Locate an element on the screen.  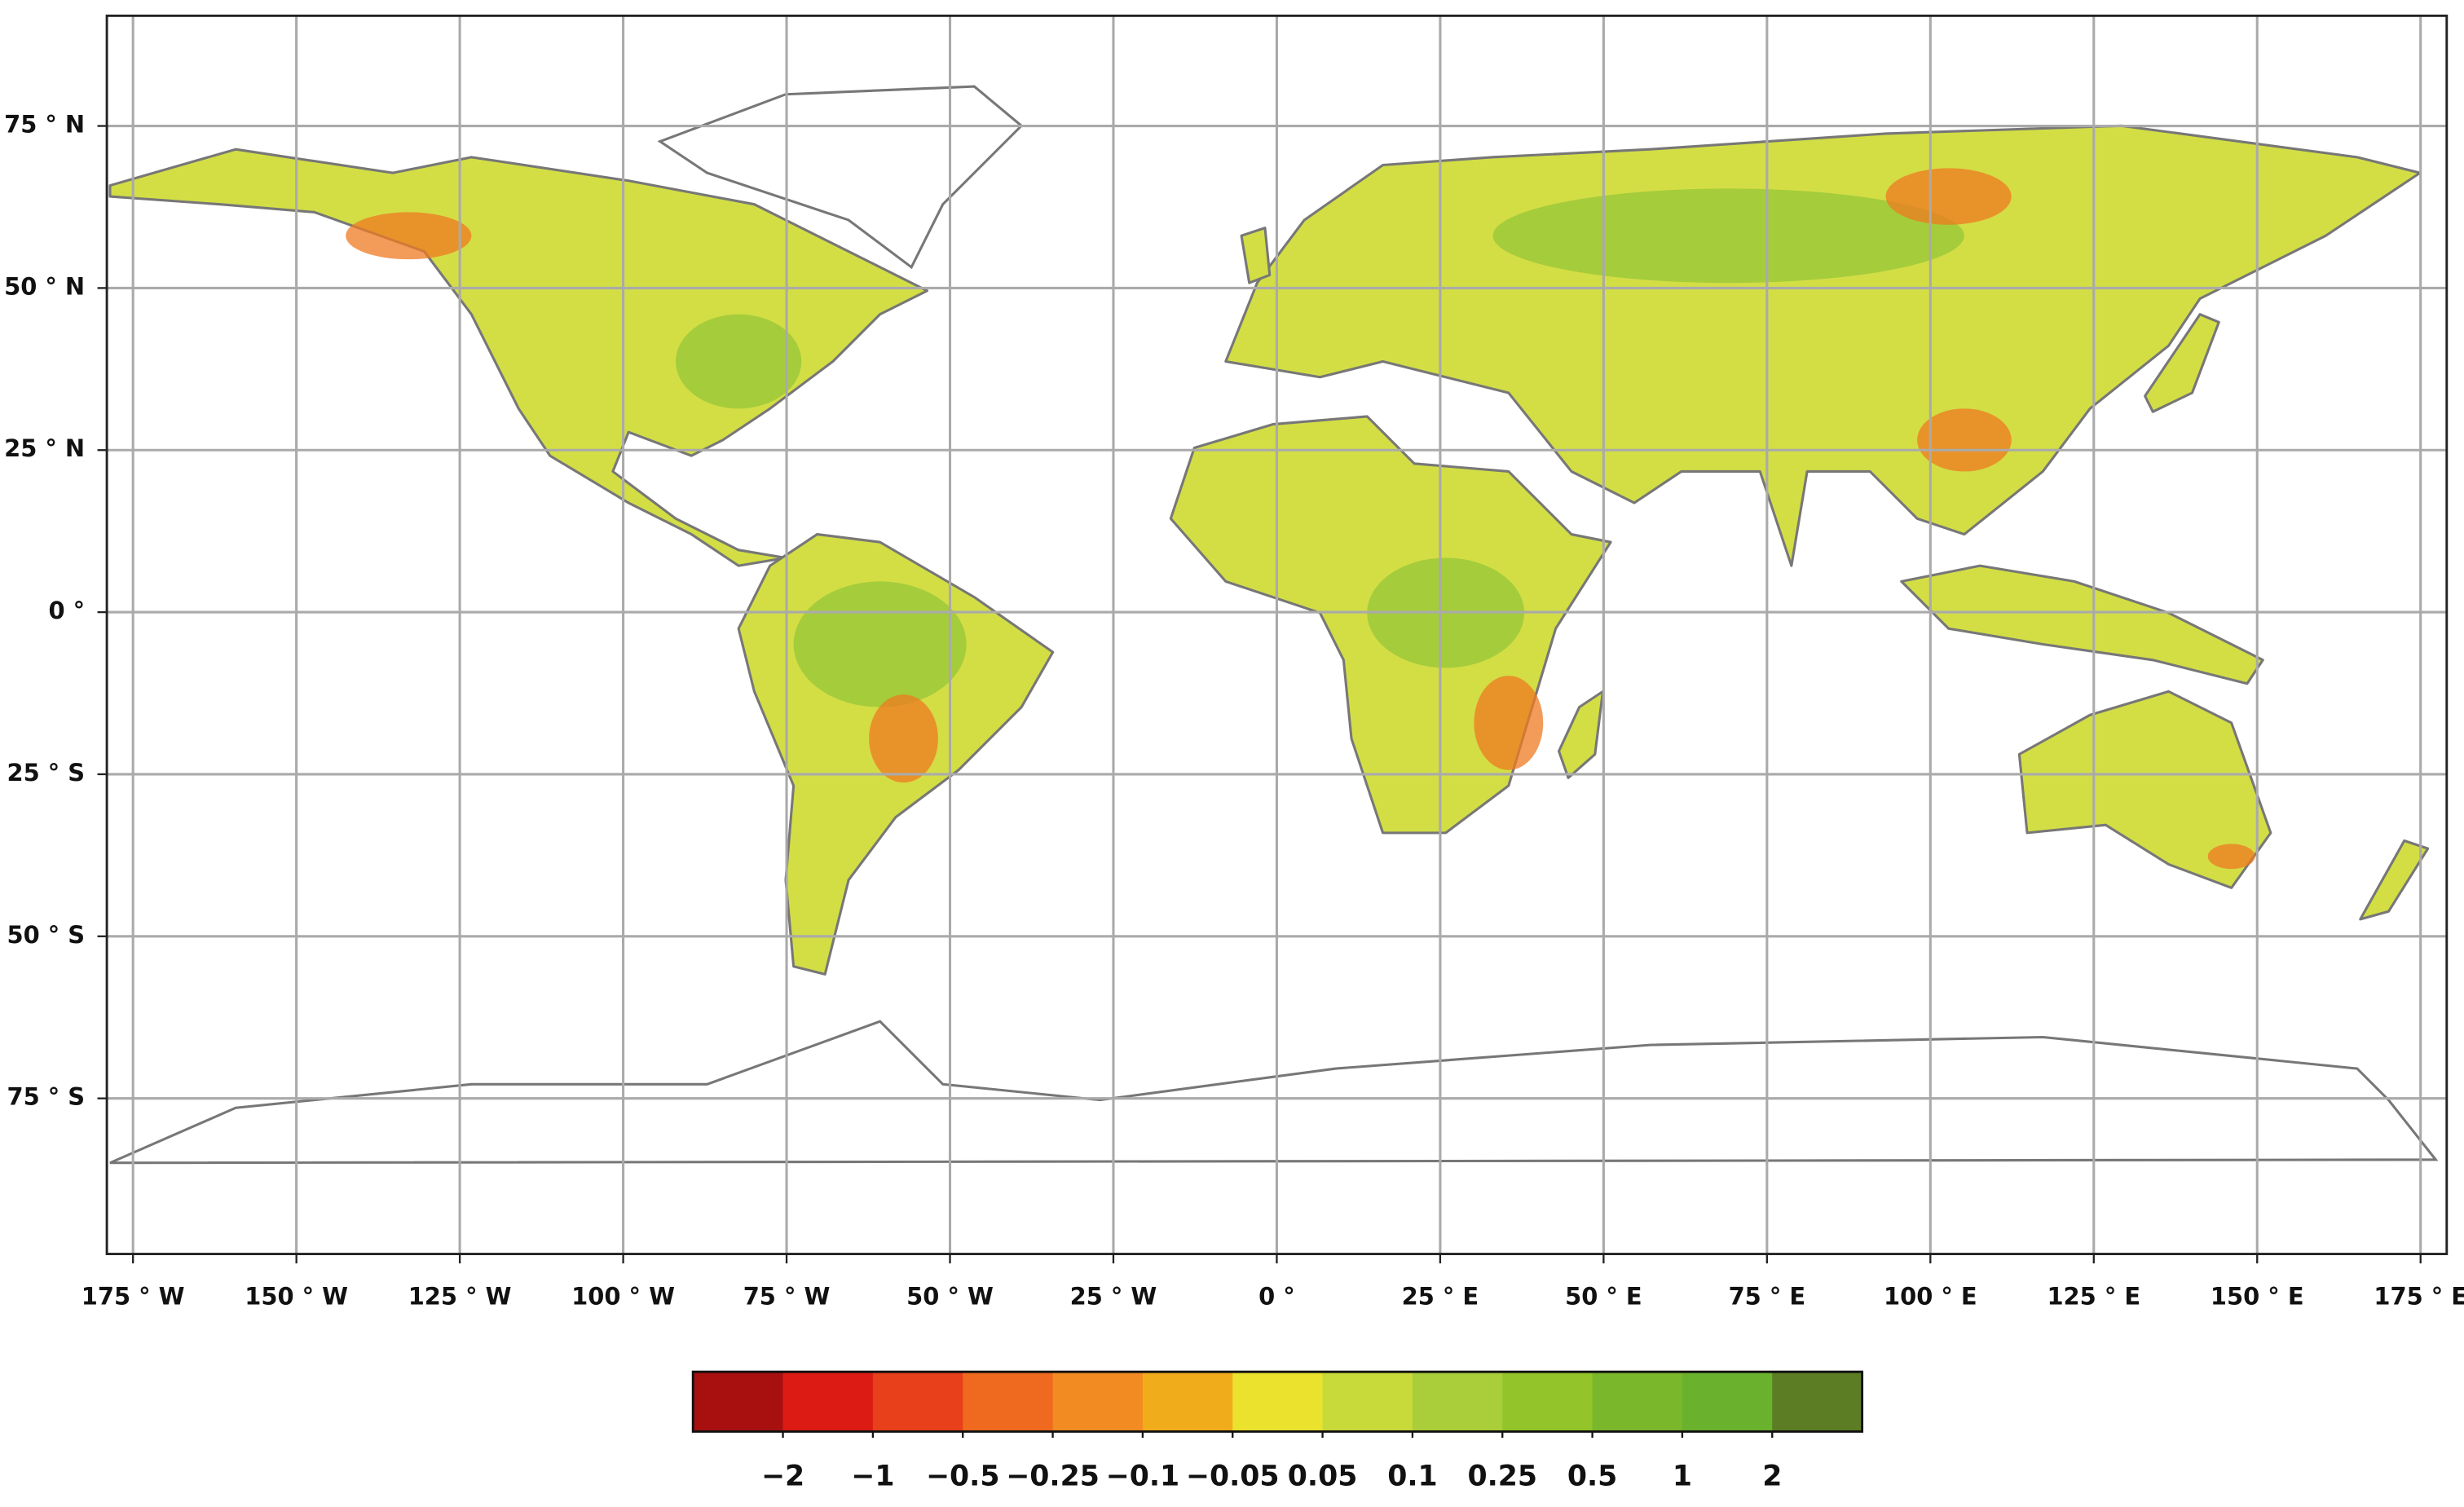
x-tick-label: 50 ° E is located at coordinates (1604, 1297).